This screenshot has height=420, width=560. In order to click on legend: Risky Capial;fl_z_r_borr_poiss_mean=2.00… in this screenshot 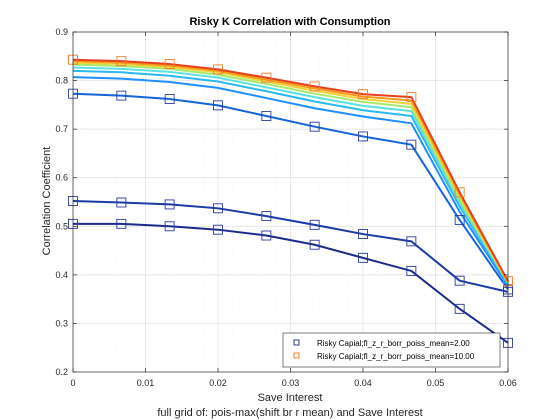, I will do `click(391, 350)`.